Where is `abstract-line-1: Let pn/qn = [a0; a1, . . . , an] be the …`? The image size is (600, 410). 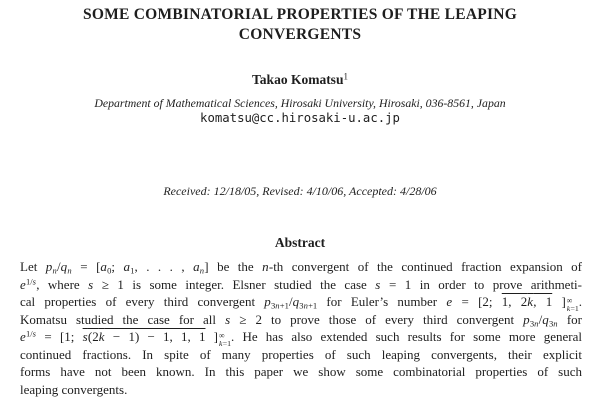
abstract-line-1: Let pn/qn = [a0; a1, . . . , an] be the … is located at coordinates (301, 267).